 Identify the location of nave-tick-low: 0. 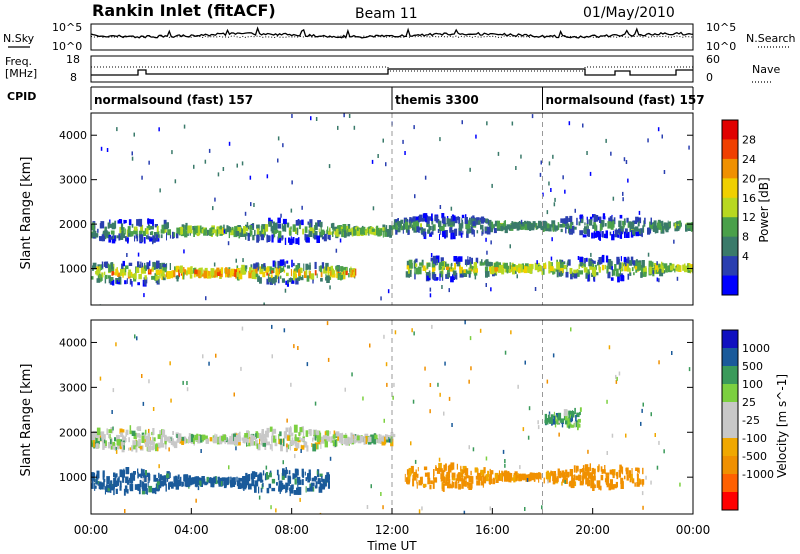
(709, 77).